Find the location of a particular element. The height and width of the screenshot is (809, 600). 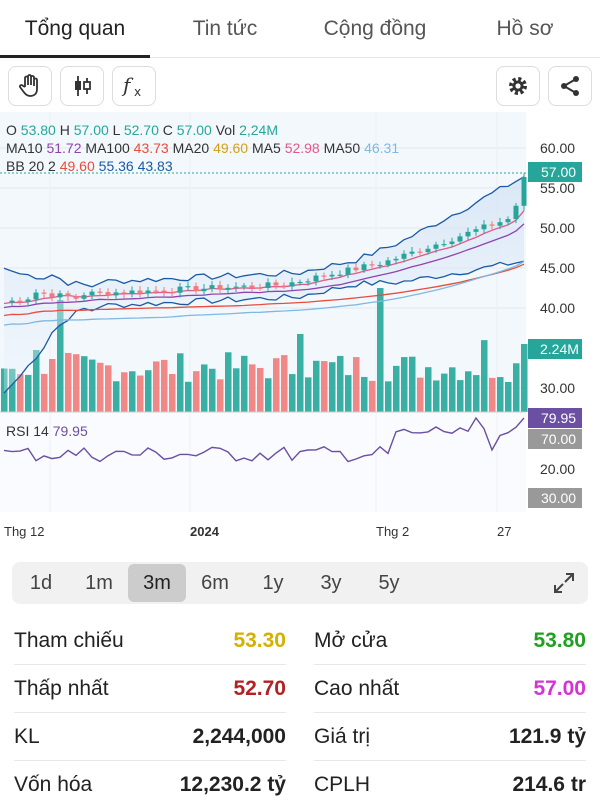

gear-icon is located at coordinates (518, 86).